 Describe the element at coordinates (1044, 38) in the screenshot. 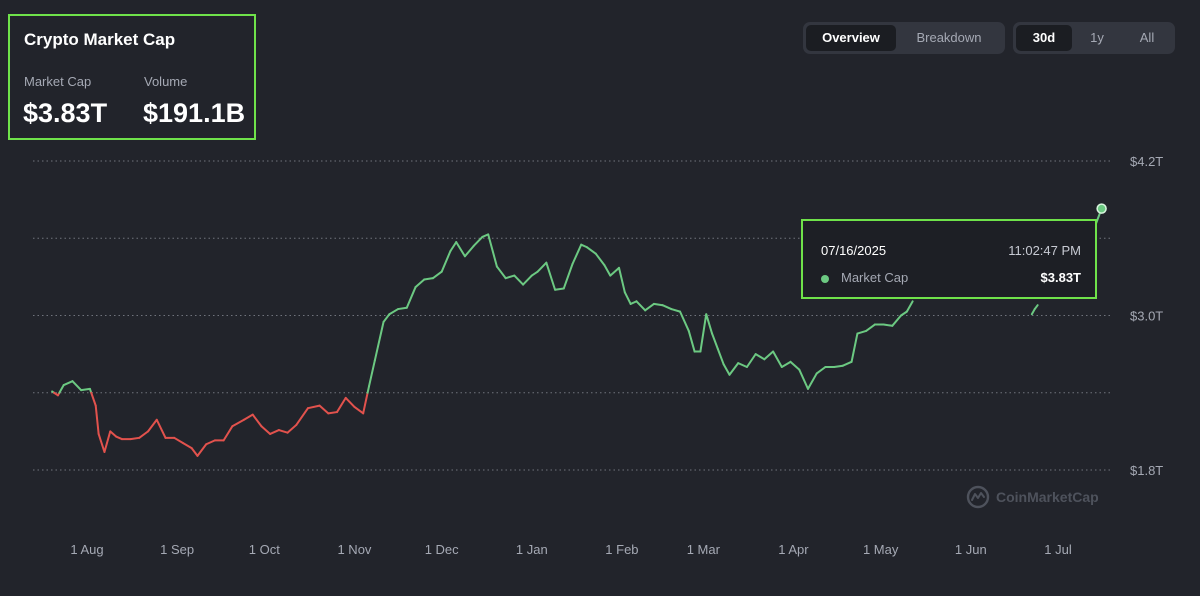

I see `range-30d-button: 30d` at that location.